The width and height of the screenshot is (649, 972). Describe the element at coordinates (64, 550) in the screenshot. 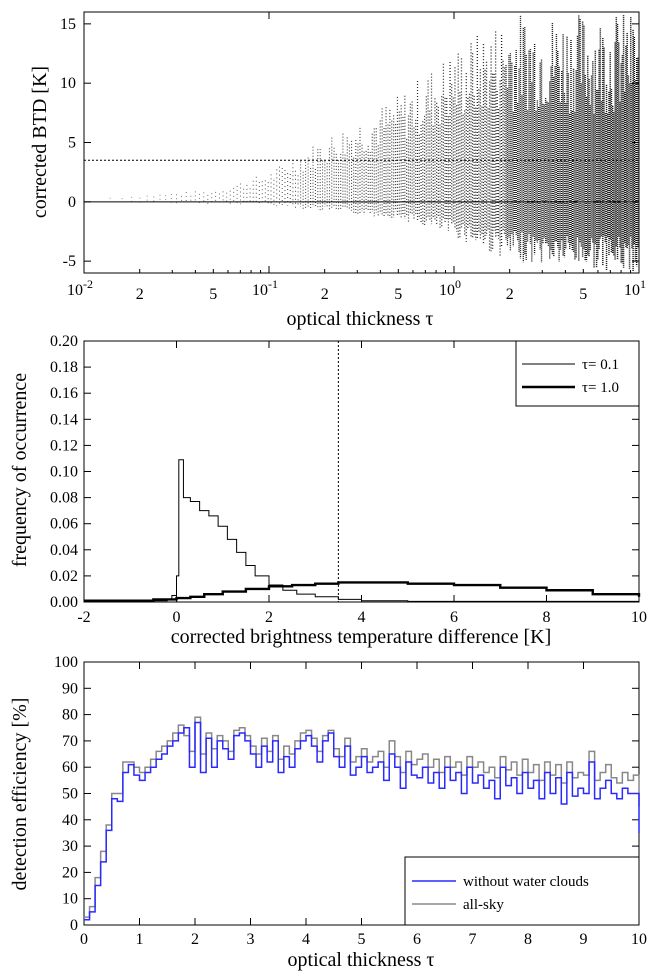

I see `y-tick-label: 0.04` at that location.